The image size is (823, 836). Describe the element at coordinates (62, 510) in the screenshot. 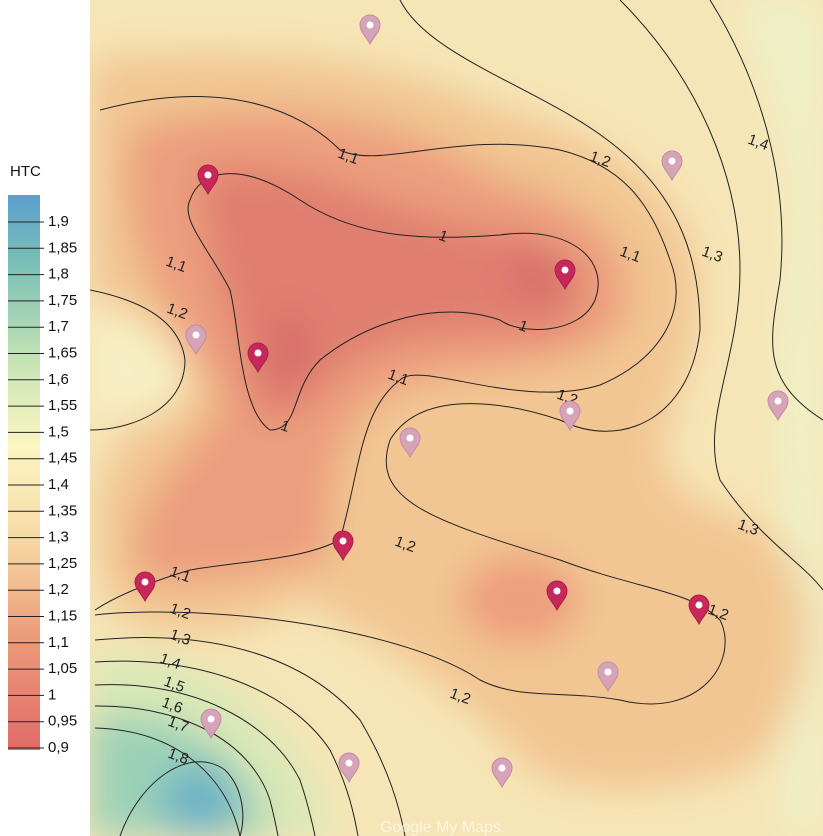

I see `legend-label: 1,35` at that location.